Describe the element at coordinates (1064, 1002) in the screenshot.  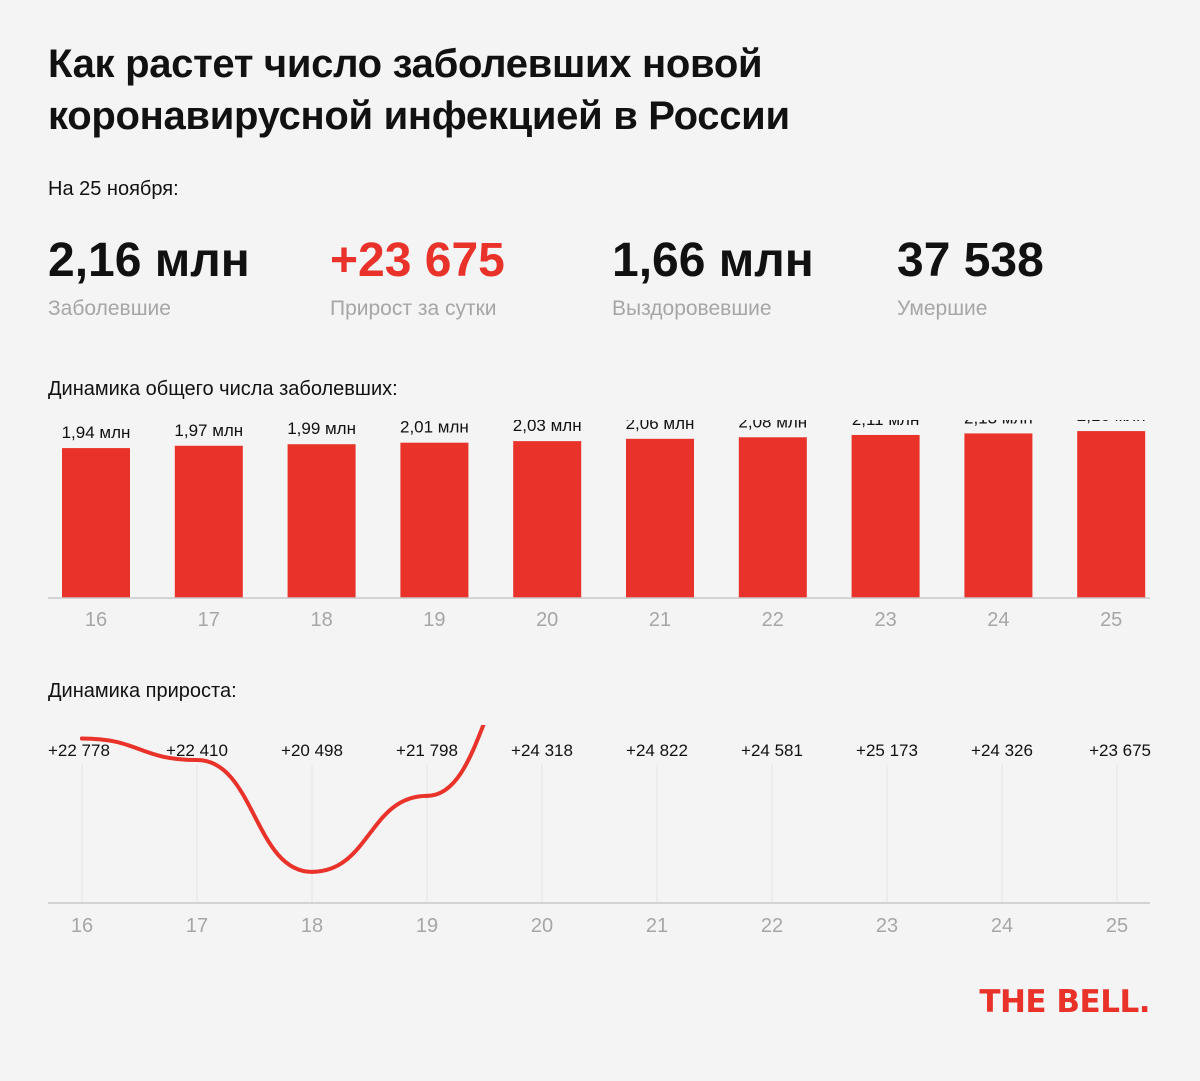
I see `the-bell-logo: THE BELL.` at that location.